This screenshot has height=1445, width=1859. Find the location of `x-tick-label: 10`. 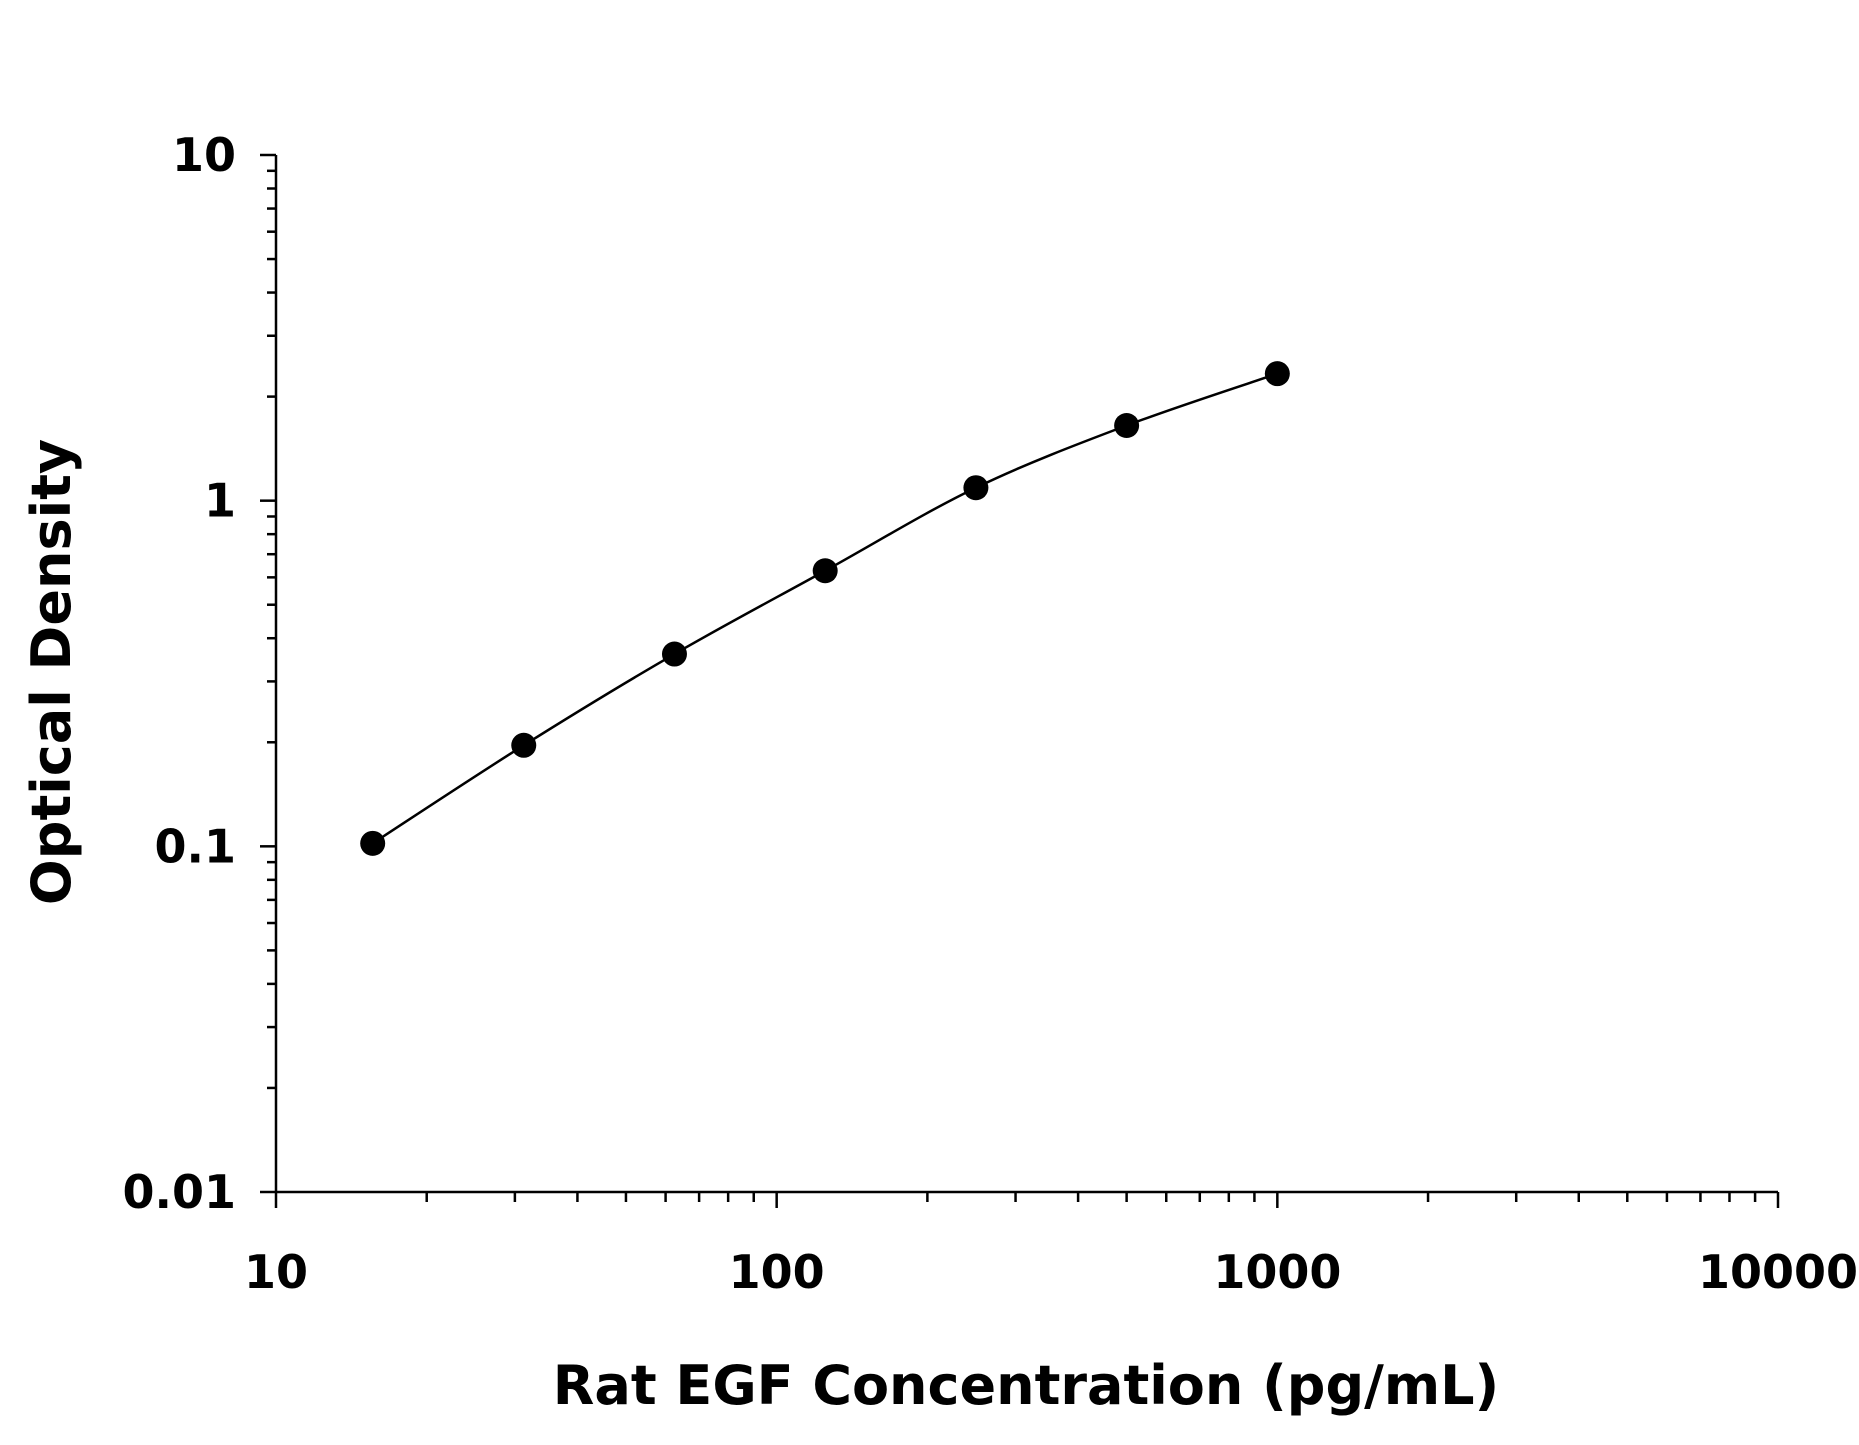

x-tick-label: 10 is located at coordinates (276, 1272).